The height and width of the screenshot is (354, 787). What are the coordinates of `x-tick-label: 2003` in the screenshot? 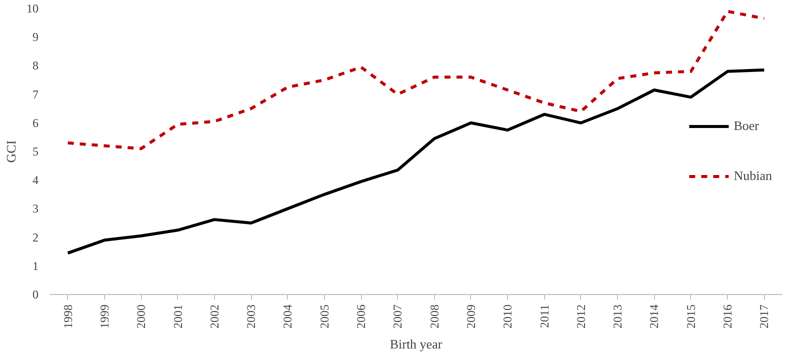 It's located at (251, 316).